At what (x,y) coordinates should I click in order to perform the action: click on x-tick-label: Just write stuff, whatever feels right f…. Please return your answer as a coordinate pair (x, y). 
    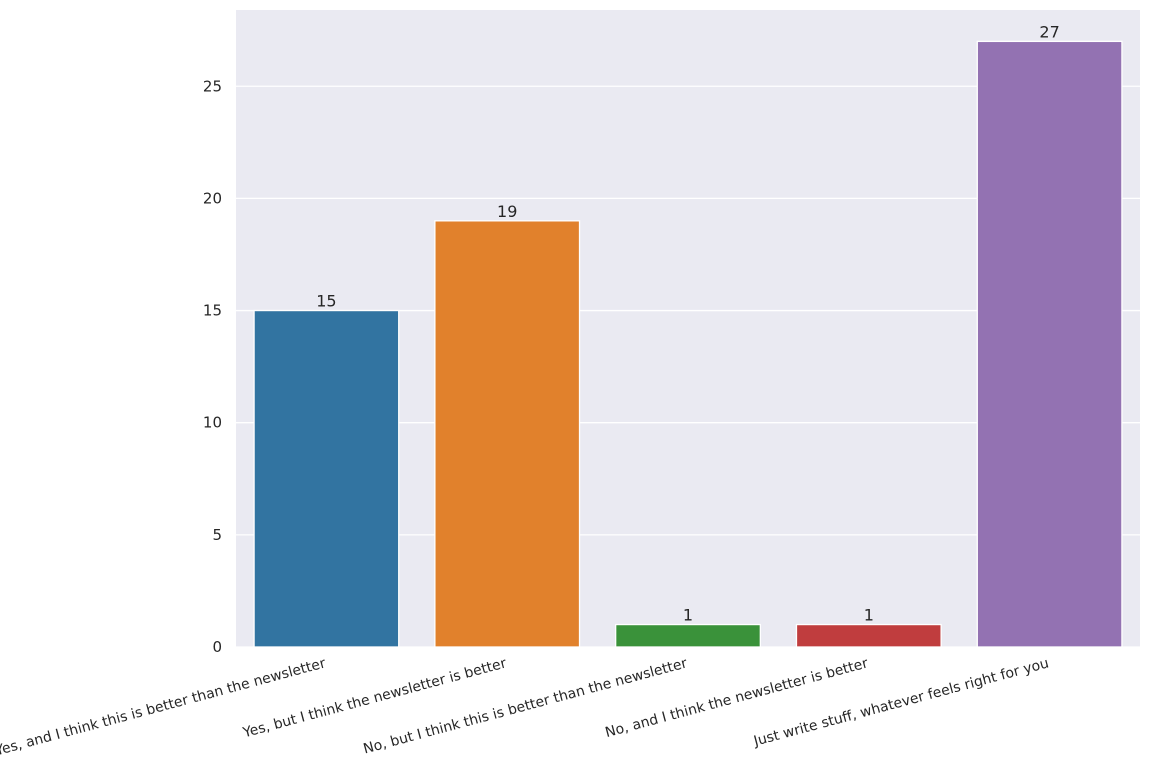
    Looking at the image, I should click on (900, 702).